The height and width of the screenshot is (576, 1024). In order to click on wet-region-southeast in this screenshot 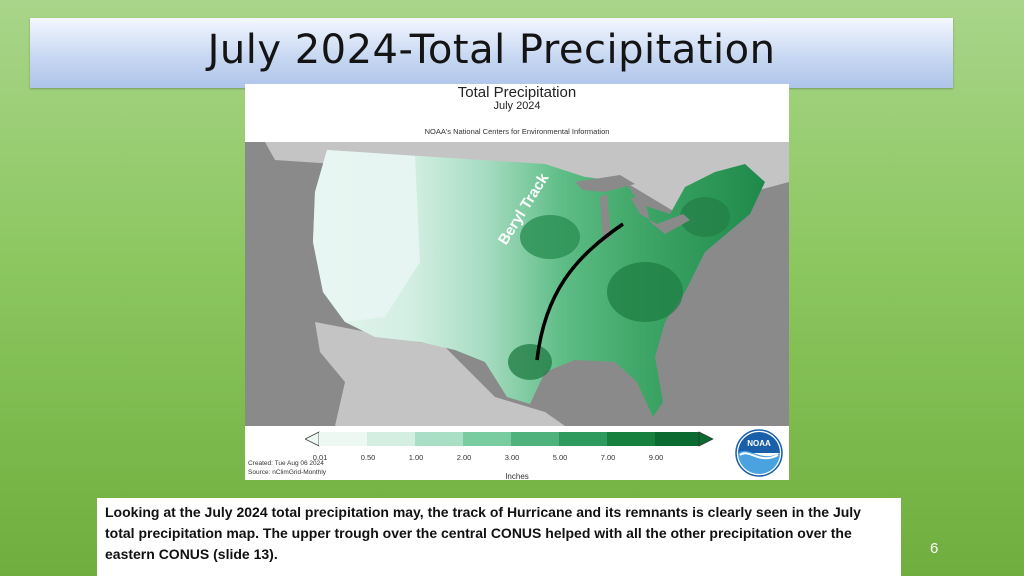, I will do `click(645, 292)`.